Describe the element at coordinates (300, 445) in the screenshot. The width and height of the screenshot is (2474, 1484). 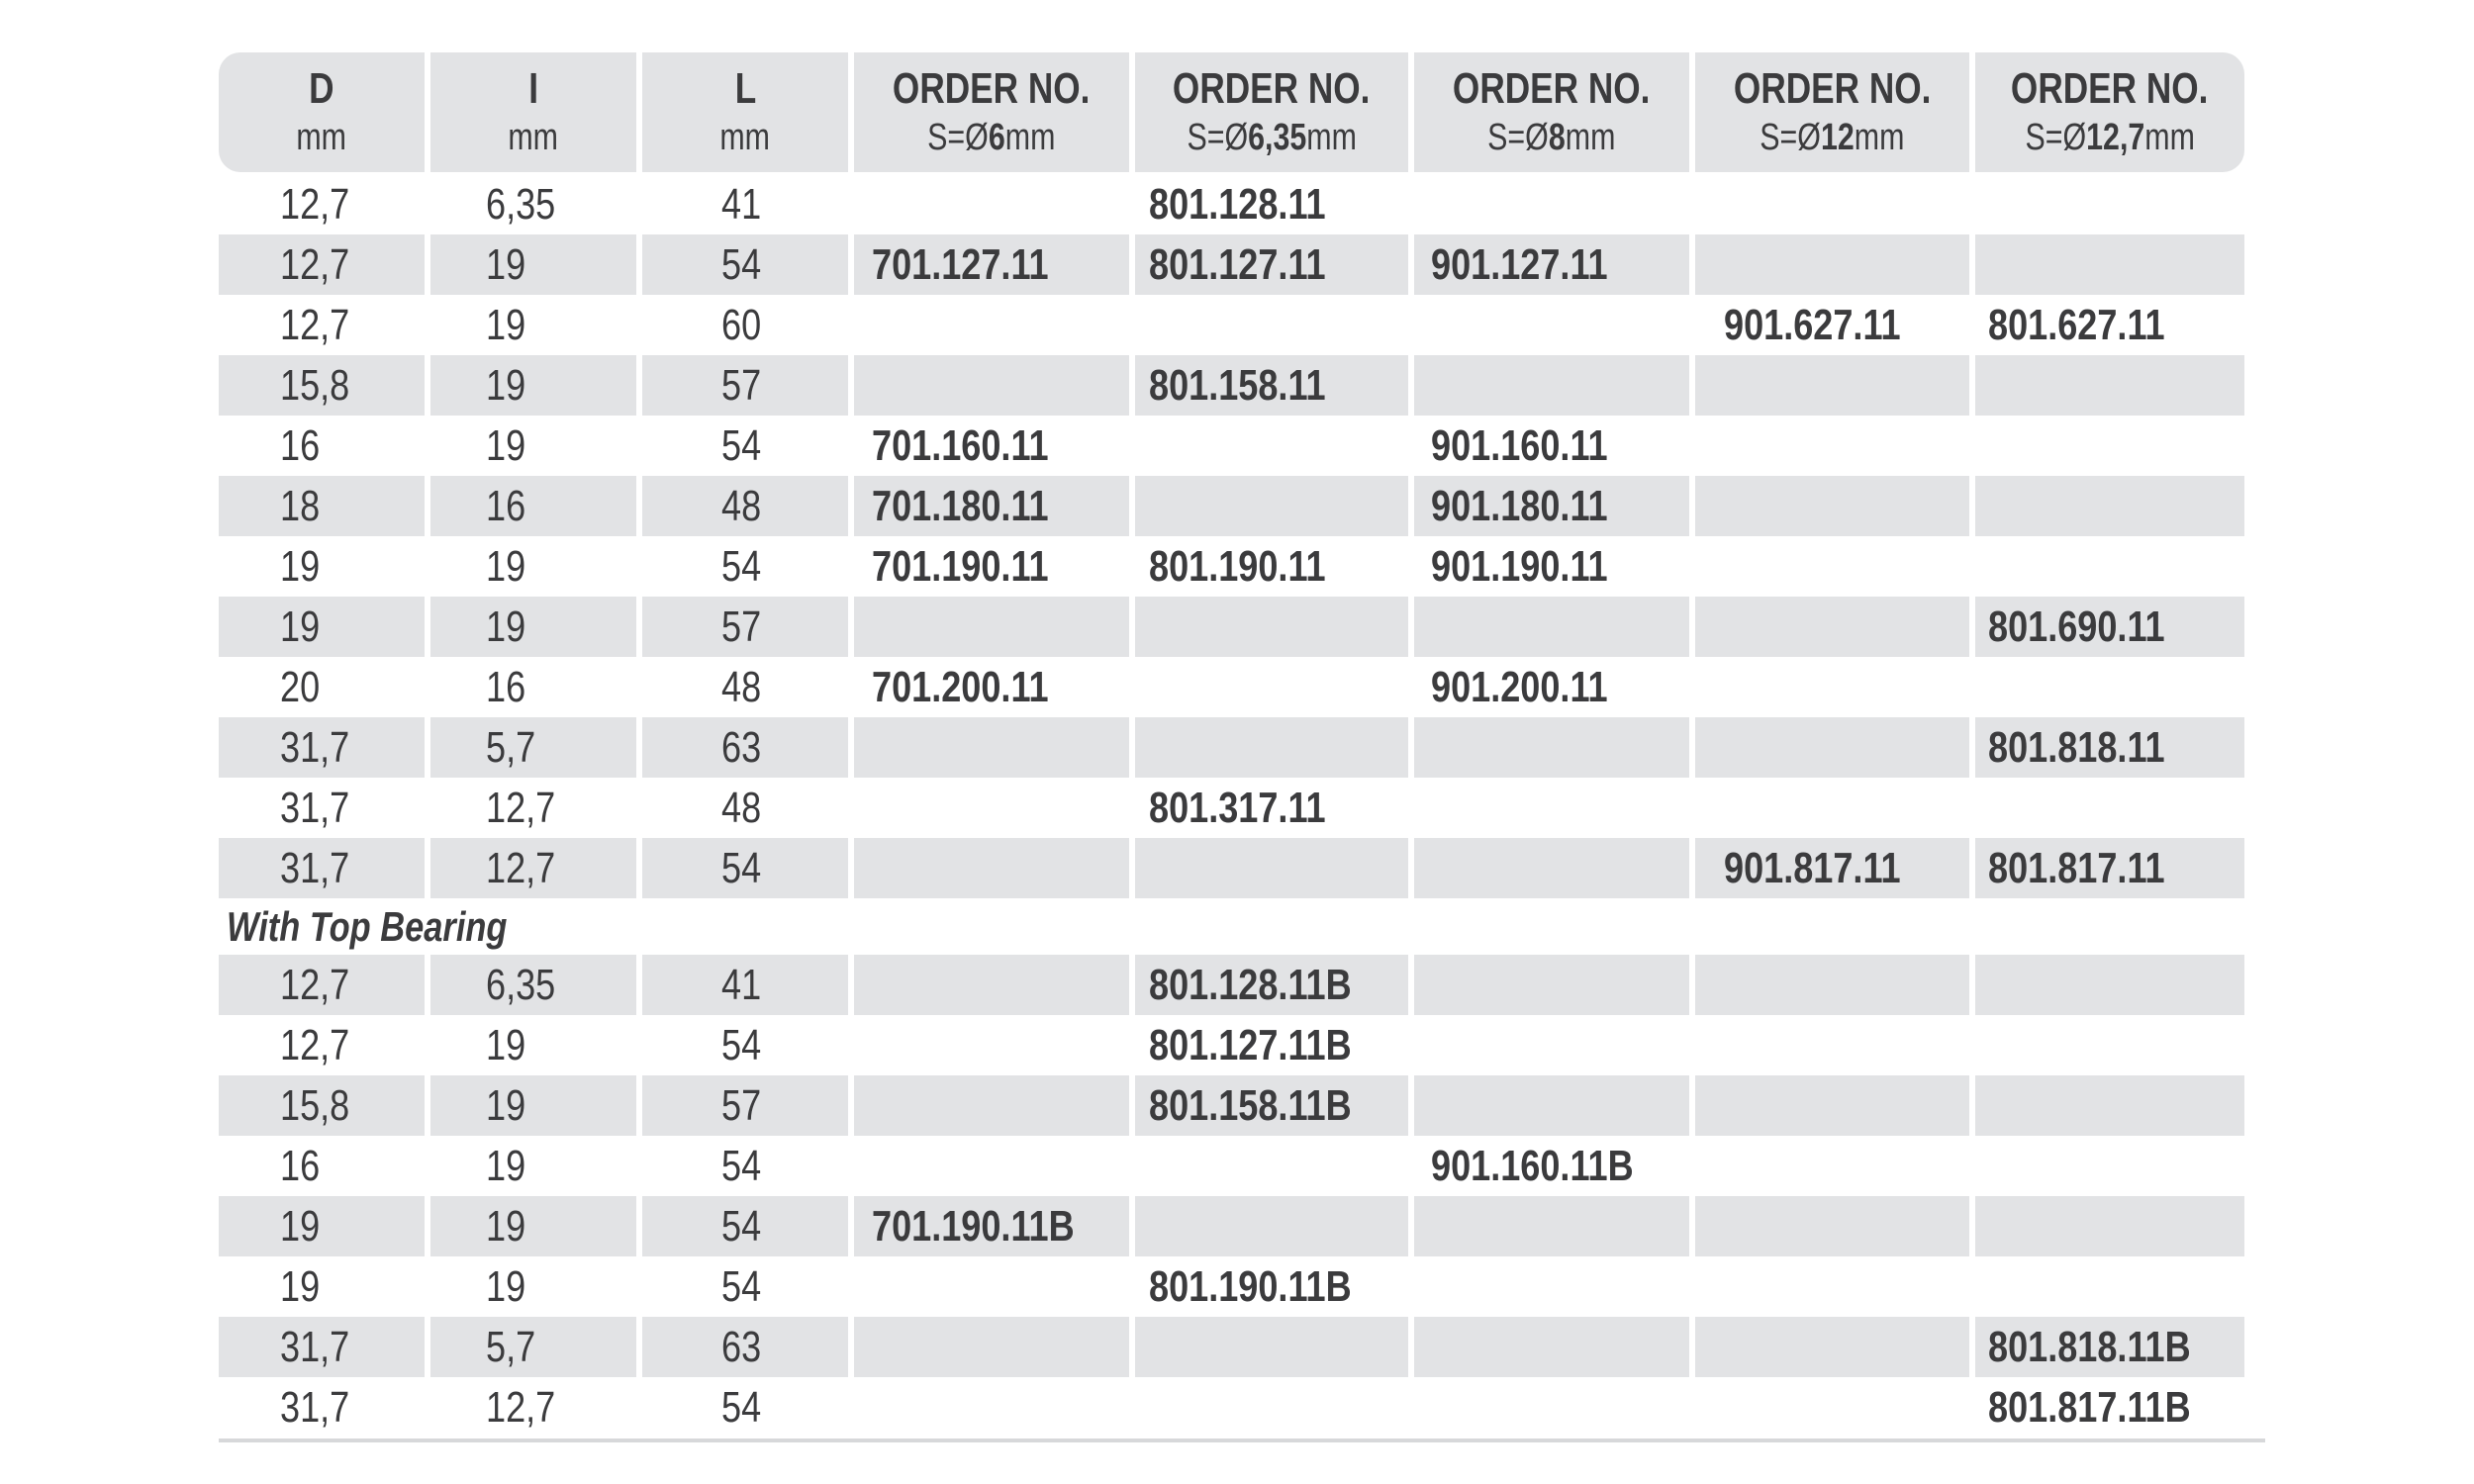
I see `dimension-value: 16` at that location.